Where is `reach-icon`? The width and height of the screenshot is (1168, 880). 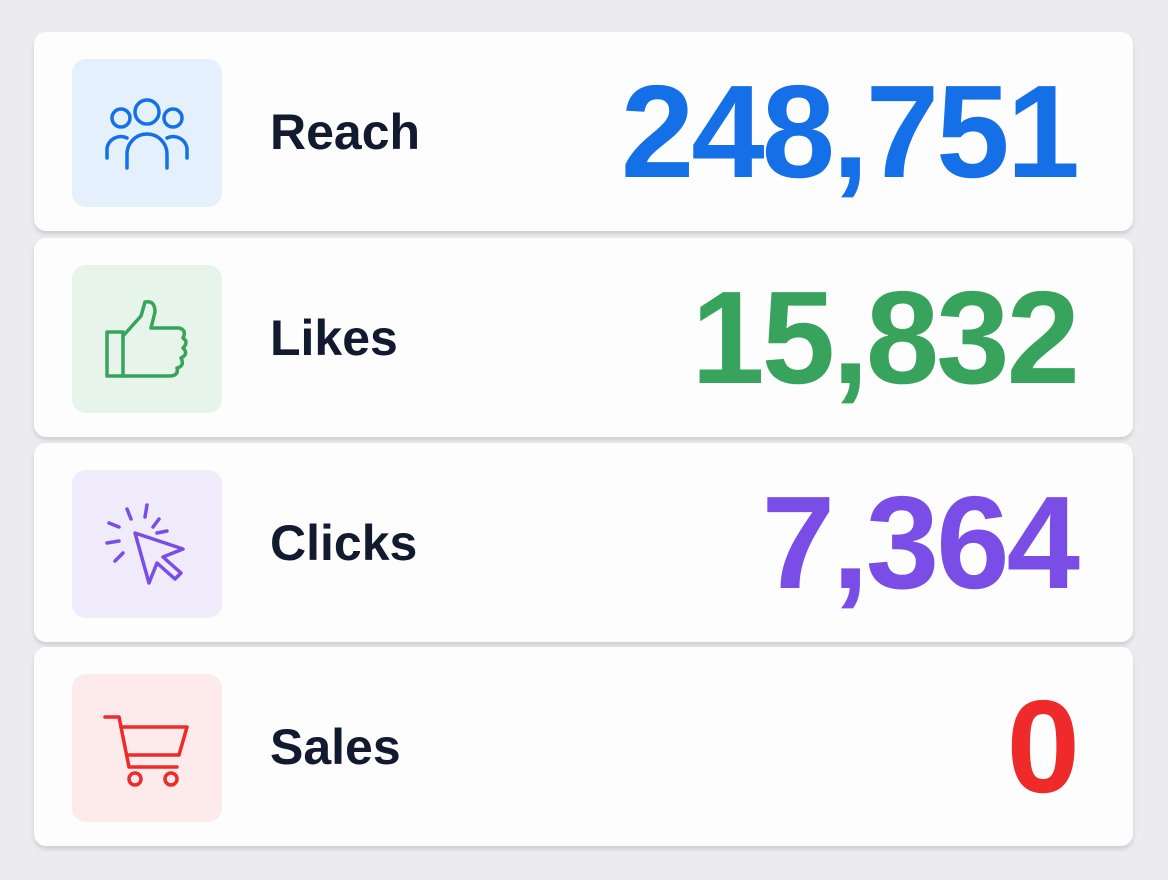 reach-icon is located at coordinates (147, 133).